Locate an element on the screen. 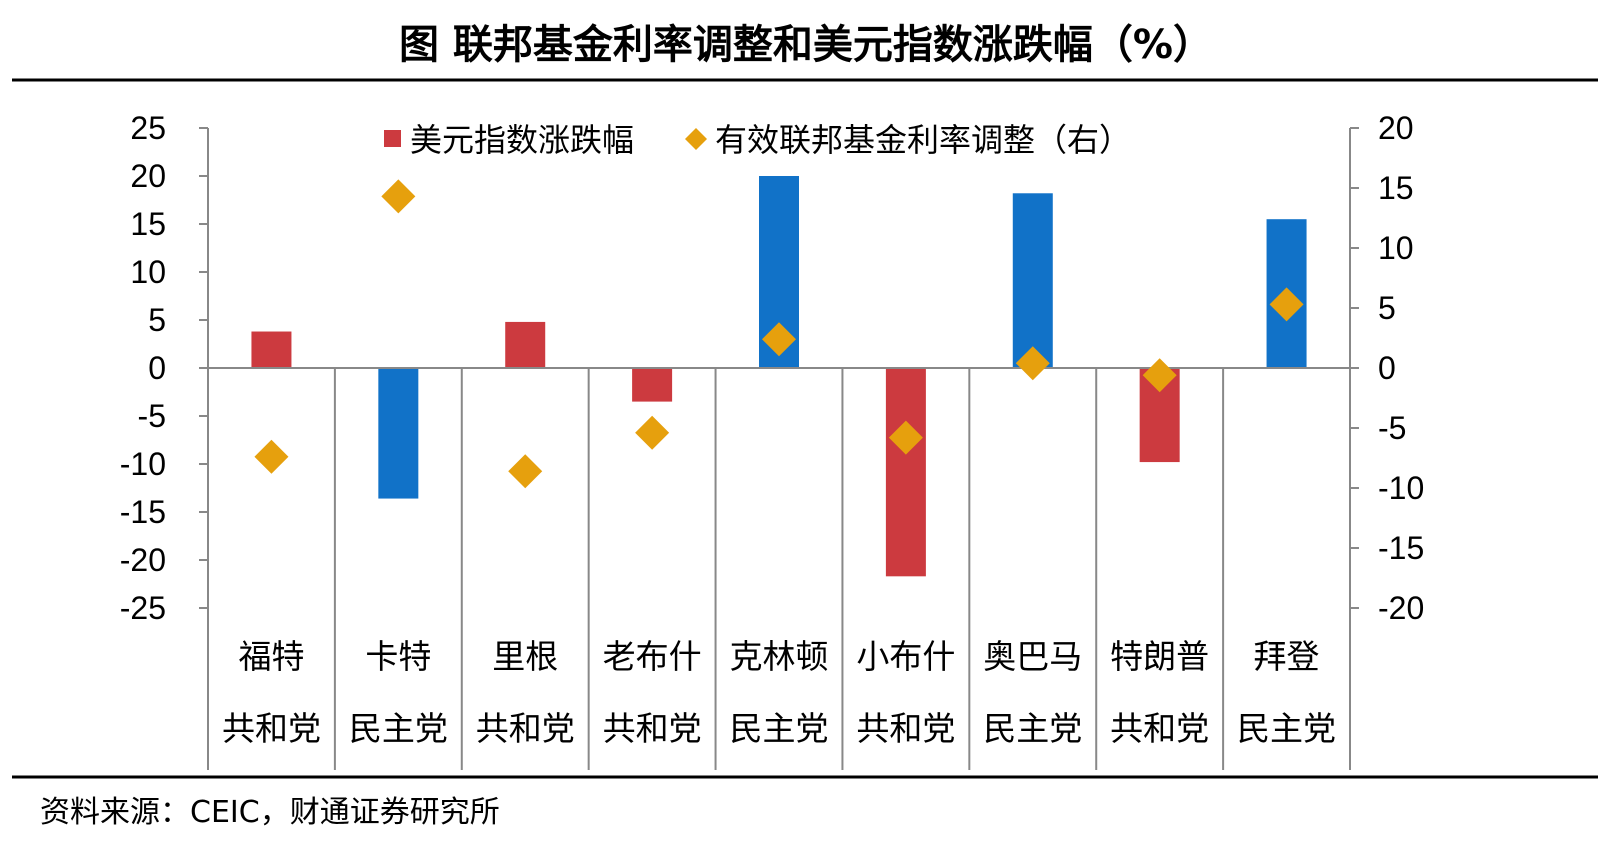  right-axis-tick-label: -20 is located at coordinates (1401, 608).